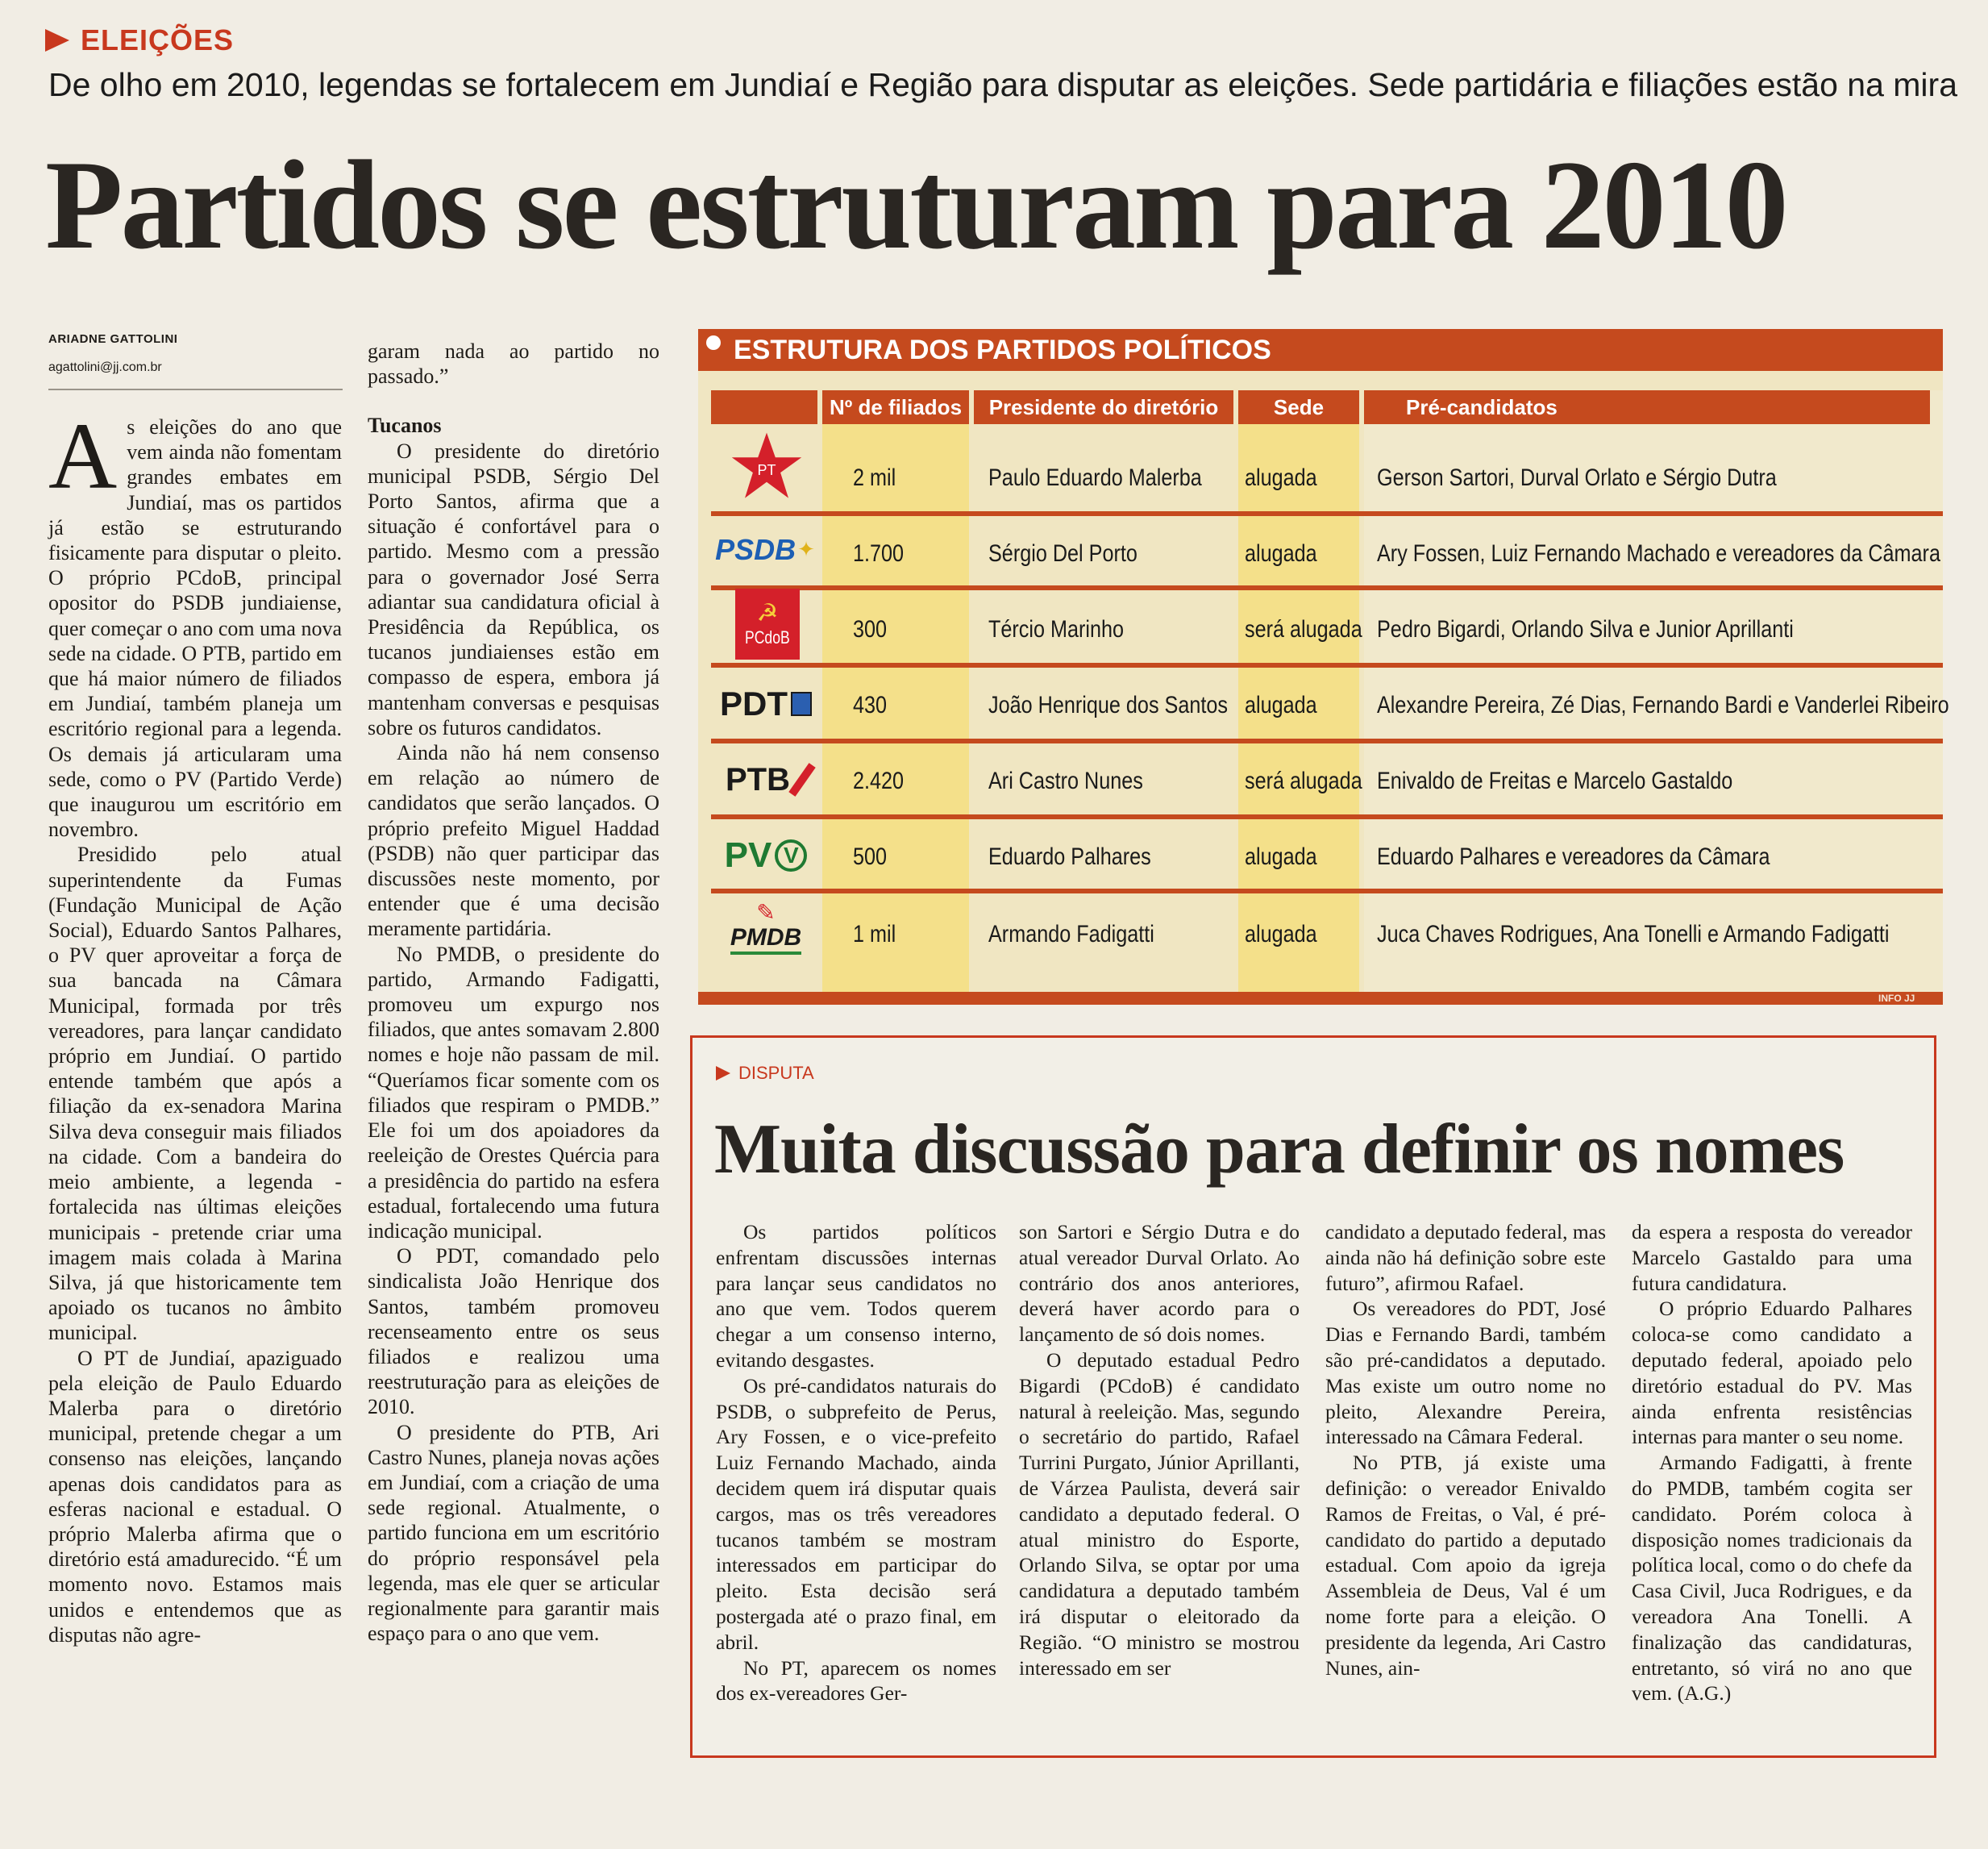 This screenshot has width=1988, height=1849. I want to click on cell-sede-pdt: alugada, so click(1281, 705).